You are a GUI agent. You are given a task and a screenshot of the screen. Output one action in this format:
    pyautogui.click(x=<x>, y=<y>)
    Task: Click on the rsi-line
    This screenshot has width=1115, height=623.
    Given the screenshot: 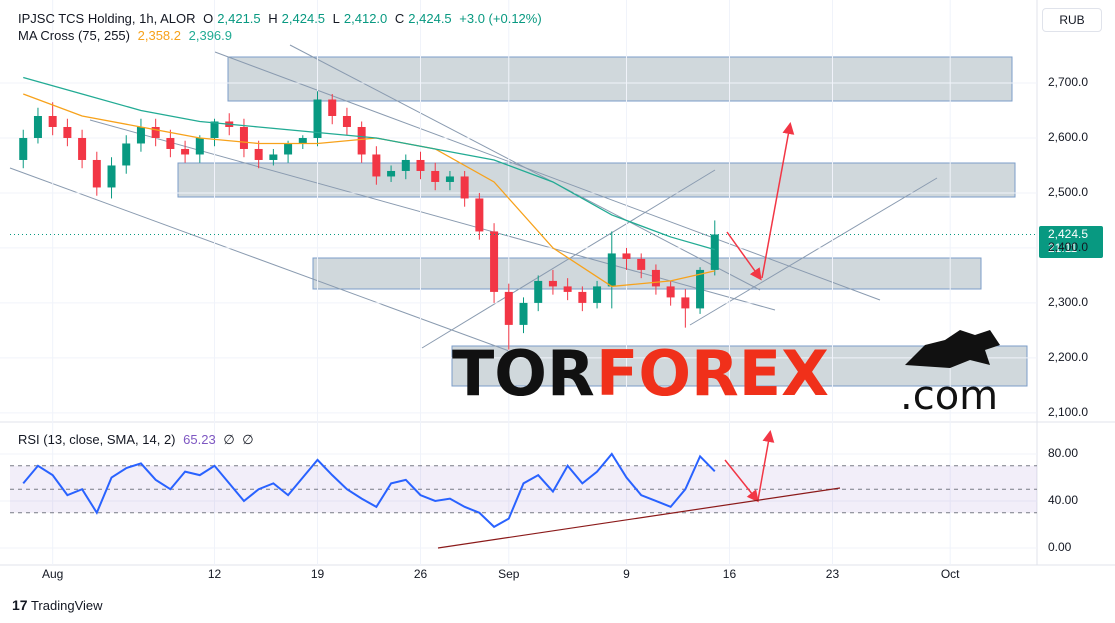 What is the action you would take?
    pyautogui.click(x=369, y=490)
    